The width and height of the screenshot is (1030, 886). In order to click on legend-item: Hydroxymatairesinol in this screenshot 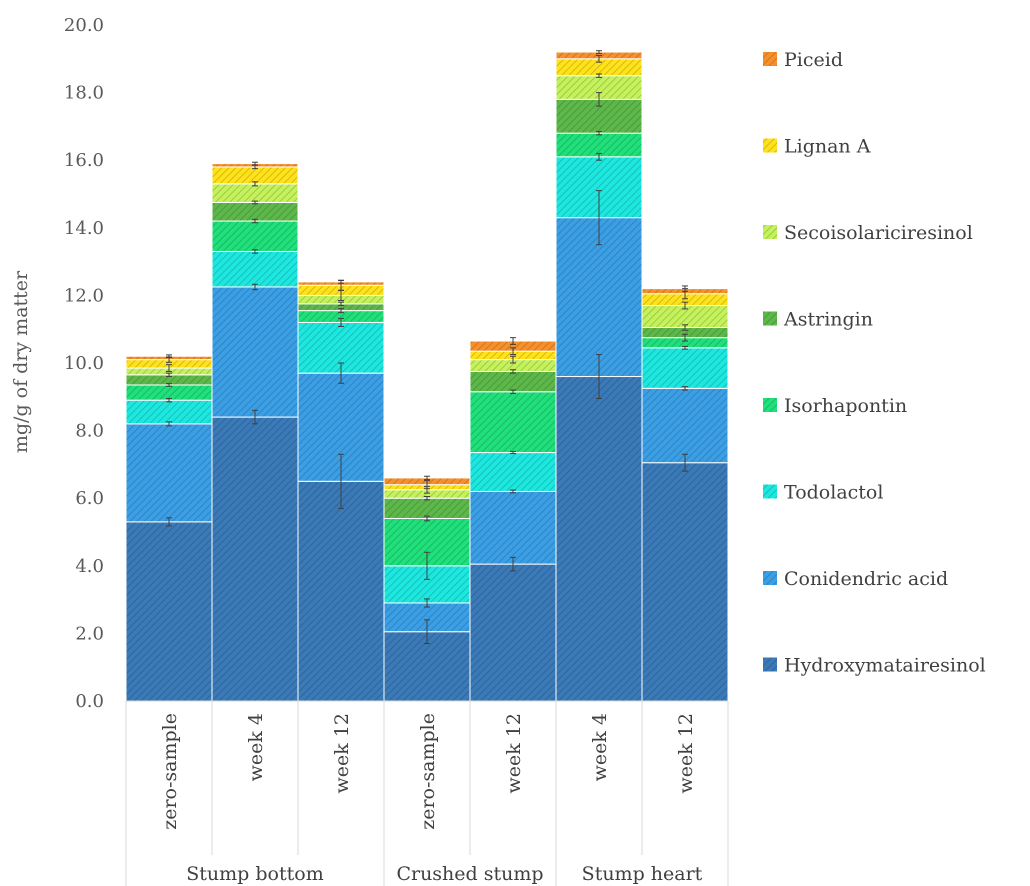, I will do `click(874, 666)`.